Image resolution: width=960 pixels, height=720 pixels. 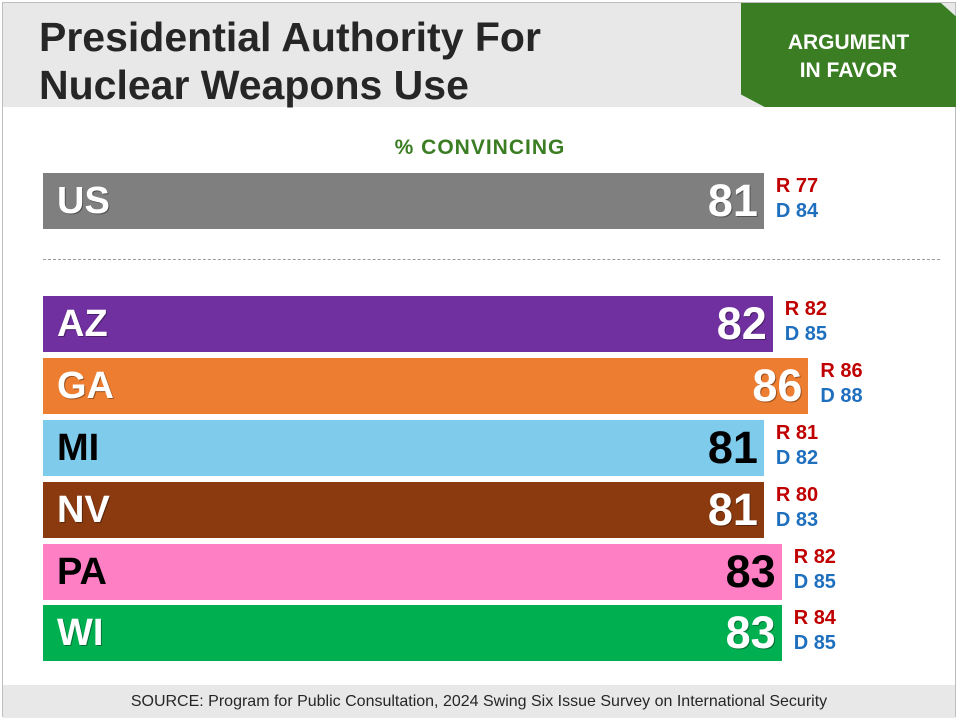 What do you see at coordinates (848, 70) in the screenshot?
I see `badge-line-2: IN FAVOR` at bounding box center [848, 70].